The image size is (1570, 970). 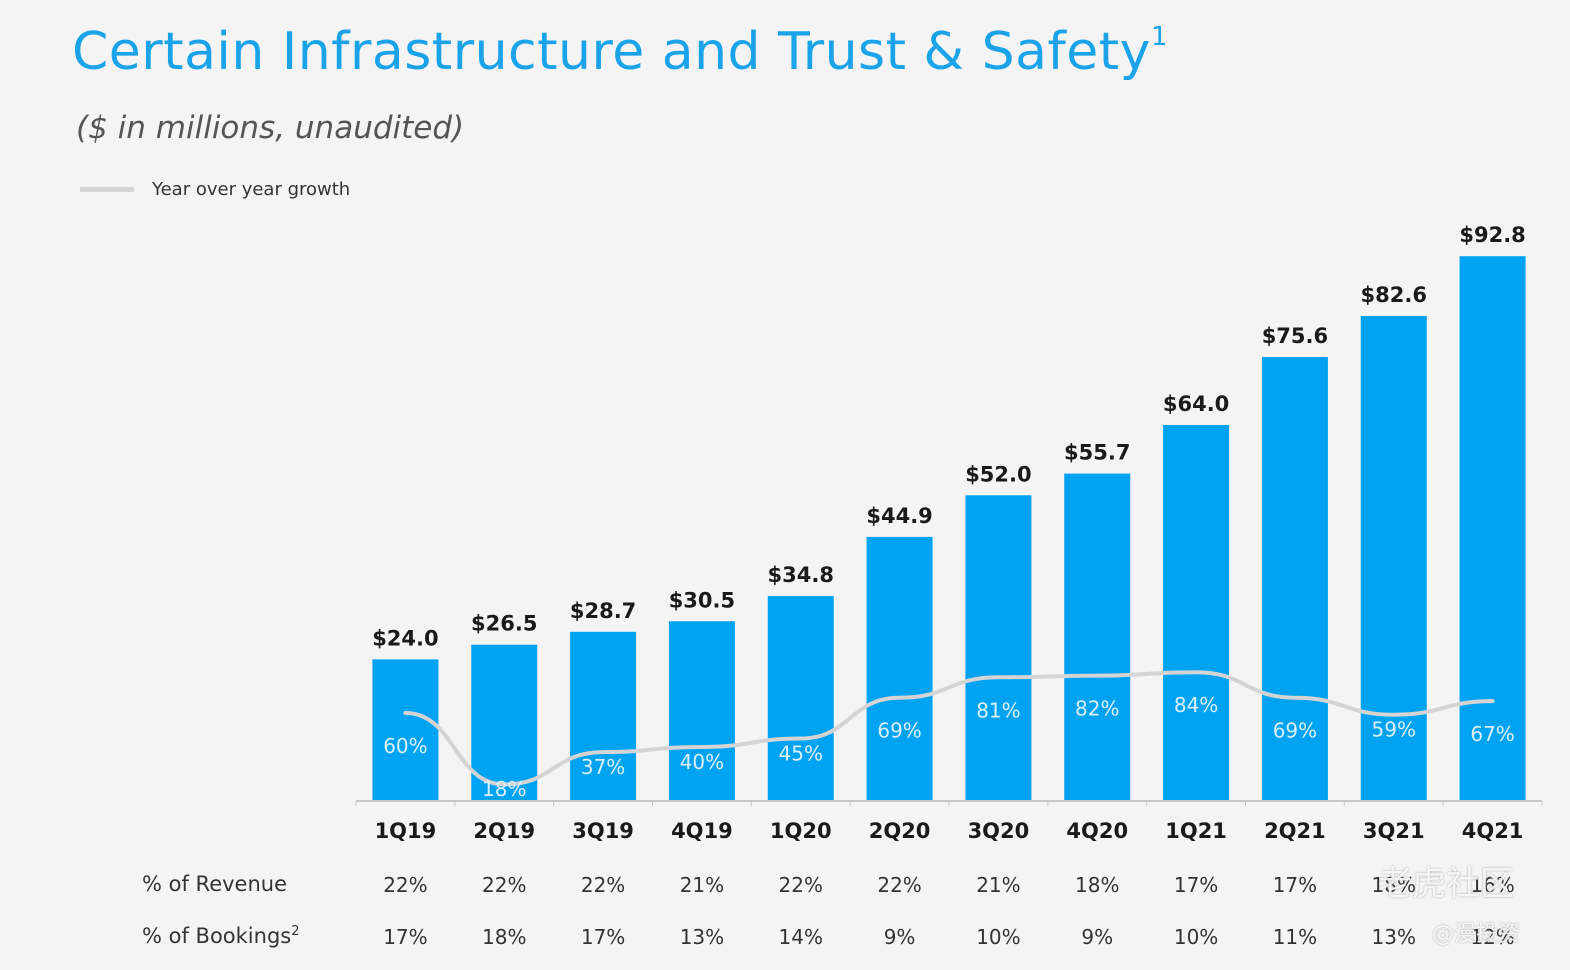 I want to click on bar-value-label-2Q20: $44.9, so click(x=899, y=516).